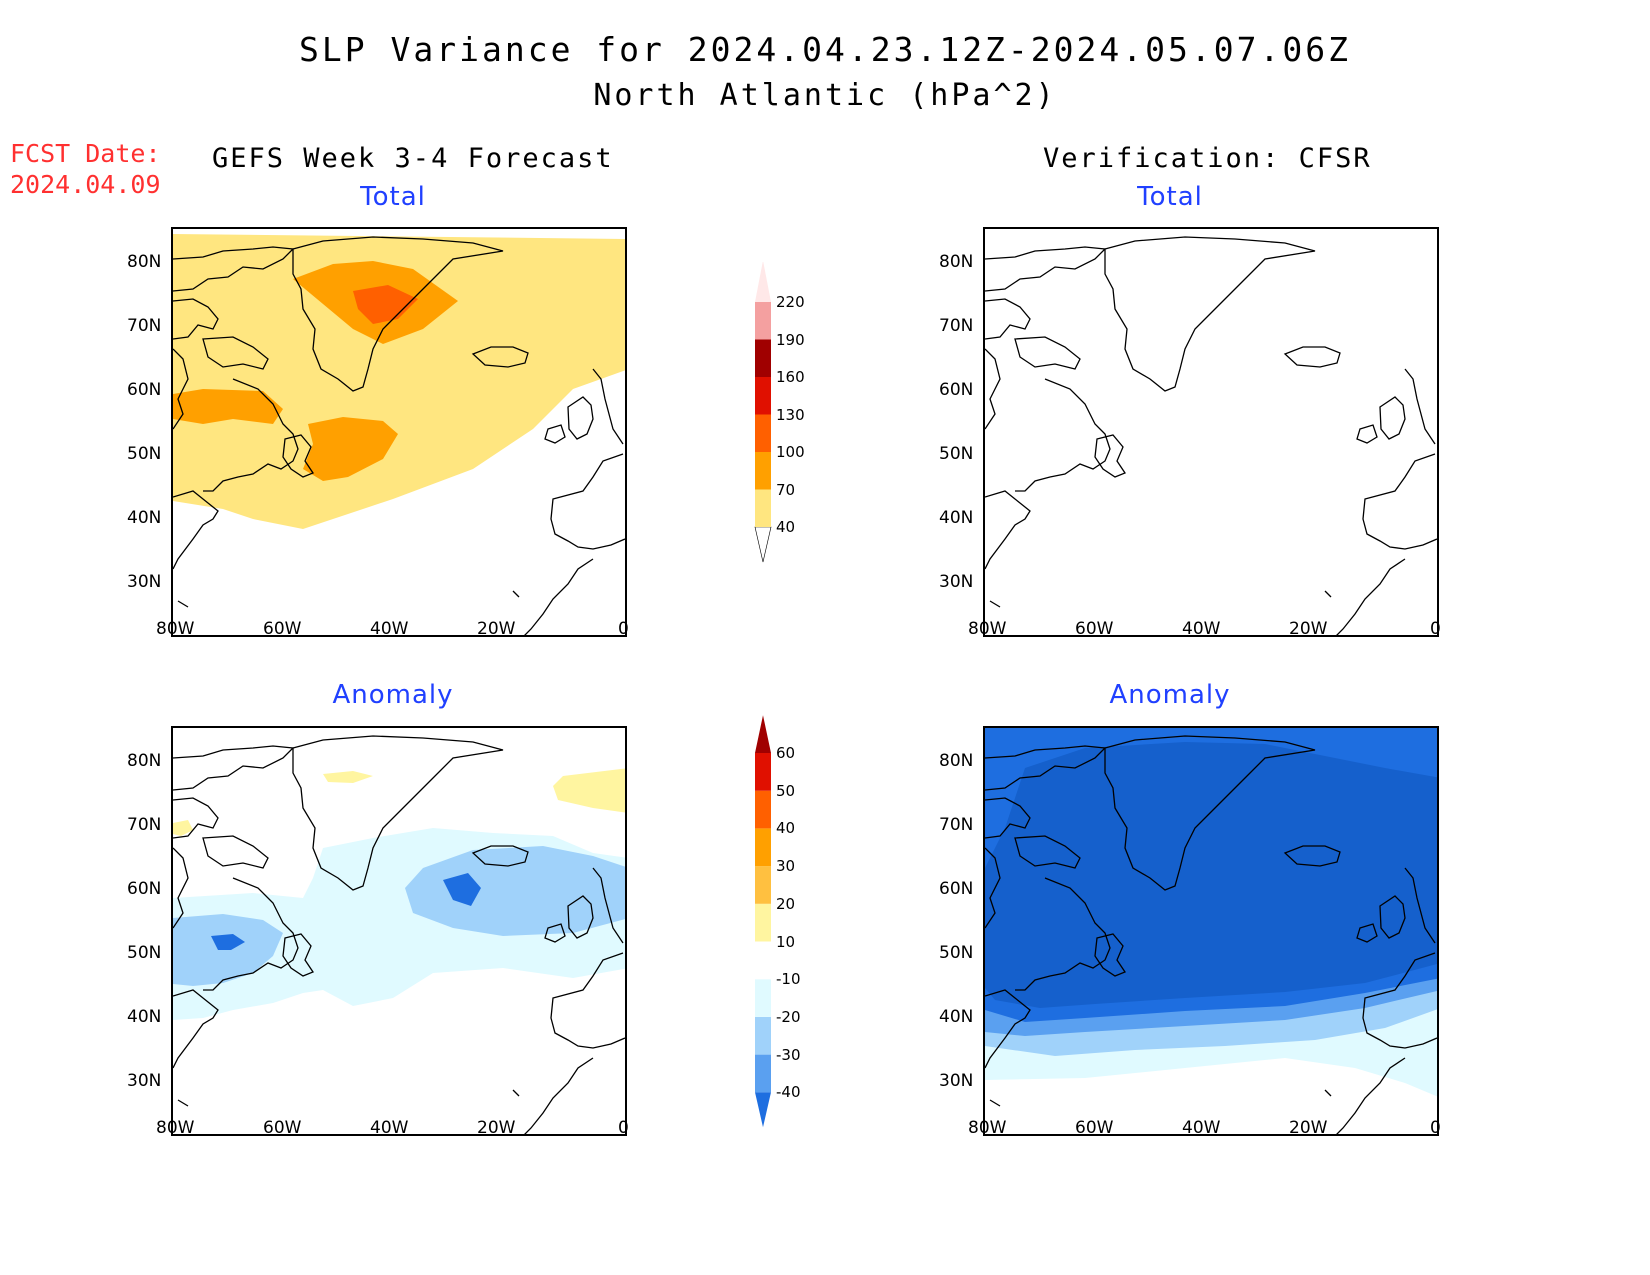 The image size is (1650, 1275). I want to click on fc-anom-lat-tick-4: 40N, so click(144, 1017).